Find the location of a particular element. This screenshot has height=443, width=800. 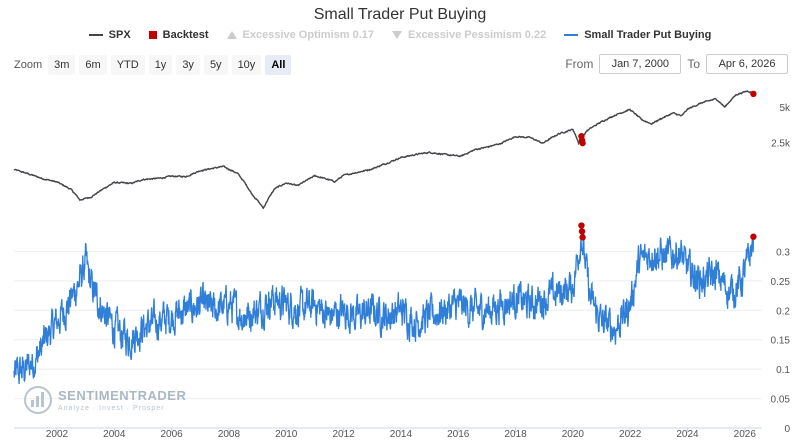

chart-title: Small Trader Put Buying is located at coordinates (400, 14).